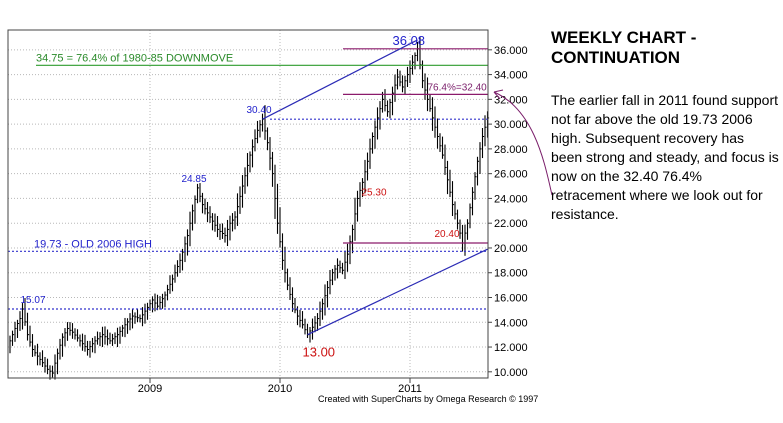  Describe the element at coordinates (511, 51) in the screenshot. I see `y-tick-label: 36.000` at that location.